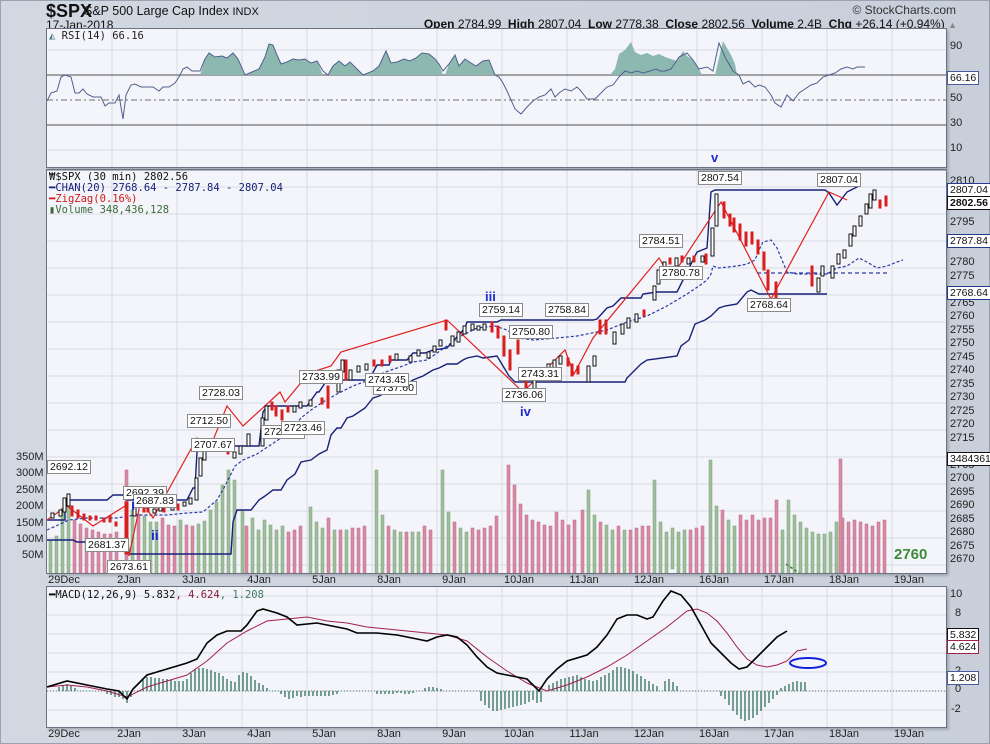  Describe the element at coordinates (681, 273) in the screenshot. I see `zigzag-label: 2780.78` at that location.